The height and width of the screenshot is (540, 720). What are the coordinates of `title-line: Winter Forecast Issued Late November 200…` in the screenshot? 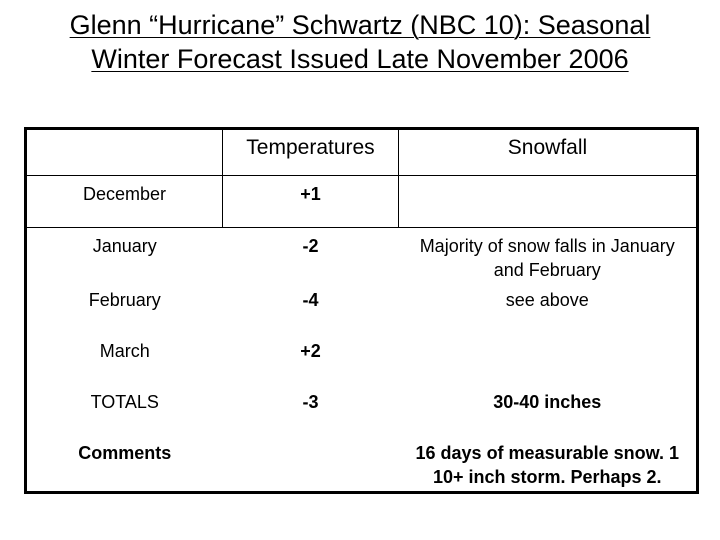 It's located at (360, 59).